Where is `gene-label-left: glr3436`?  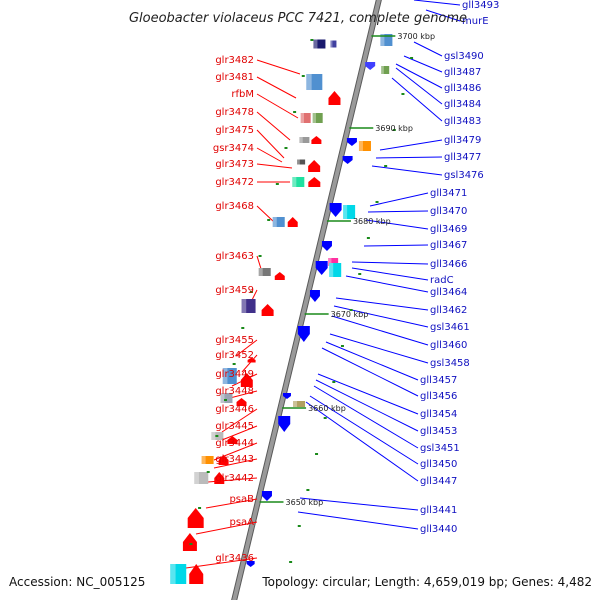
gene-label-left: glr3436 is located at coordinates (234, 558).